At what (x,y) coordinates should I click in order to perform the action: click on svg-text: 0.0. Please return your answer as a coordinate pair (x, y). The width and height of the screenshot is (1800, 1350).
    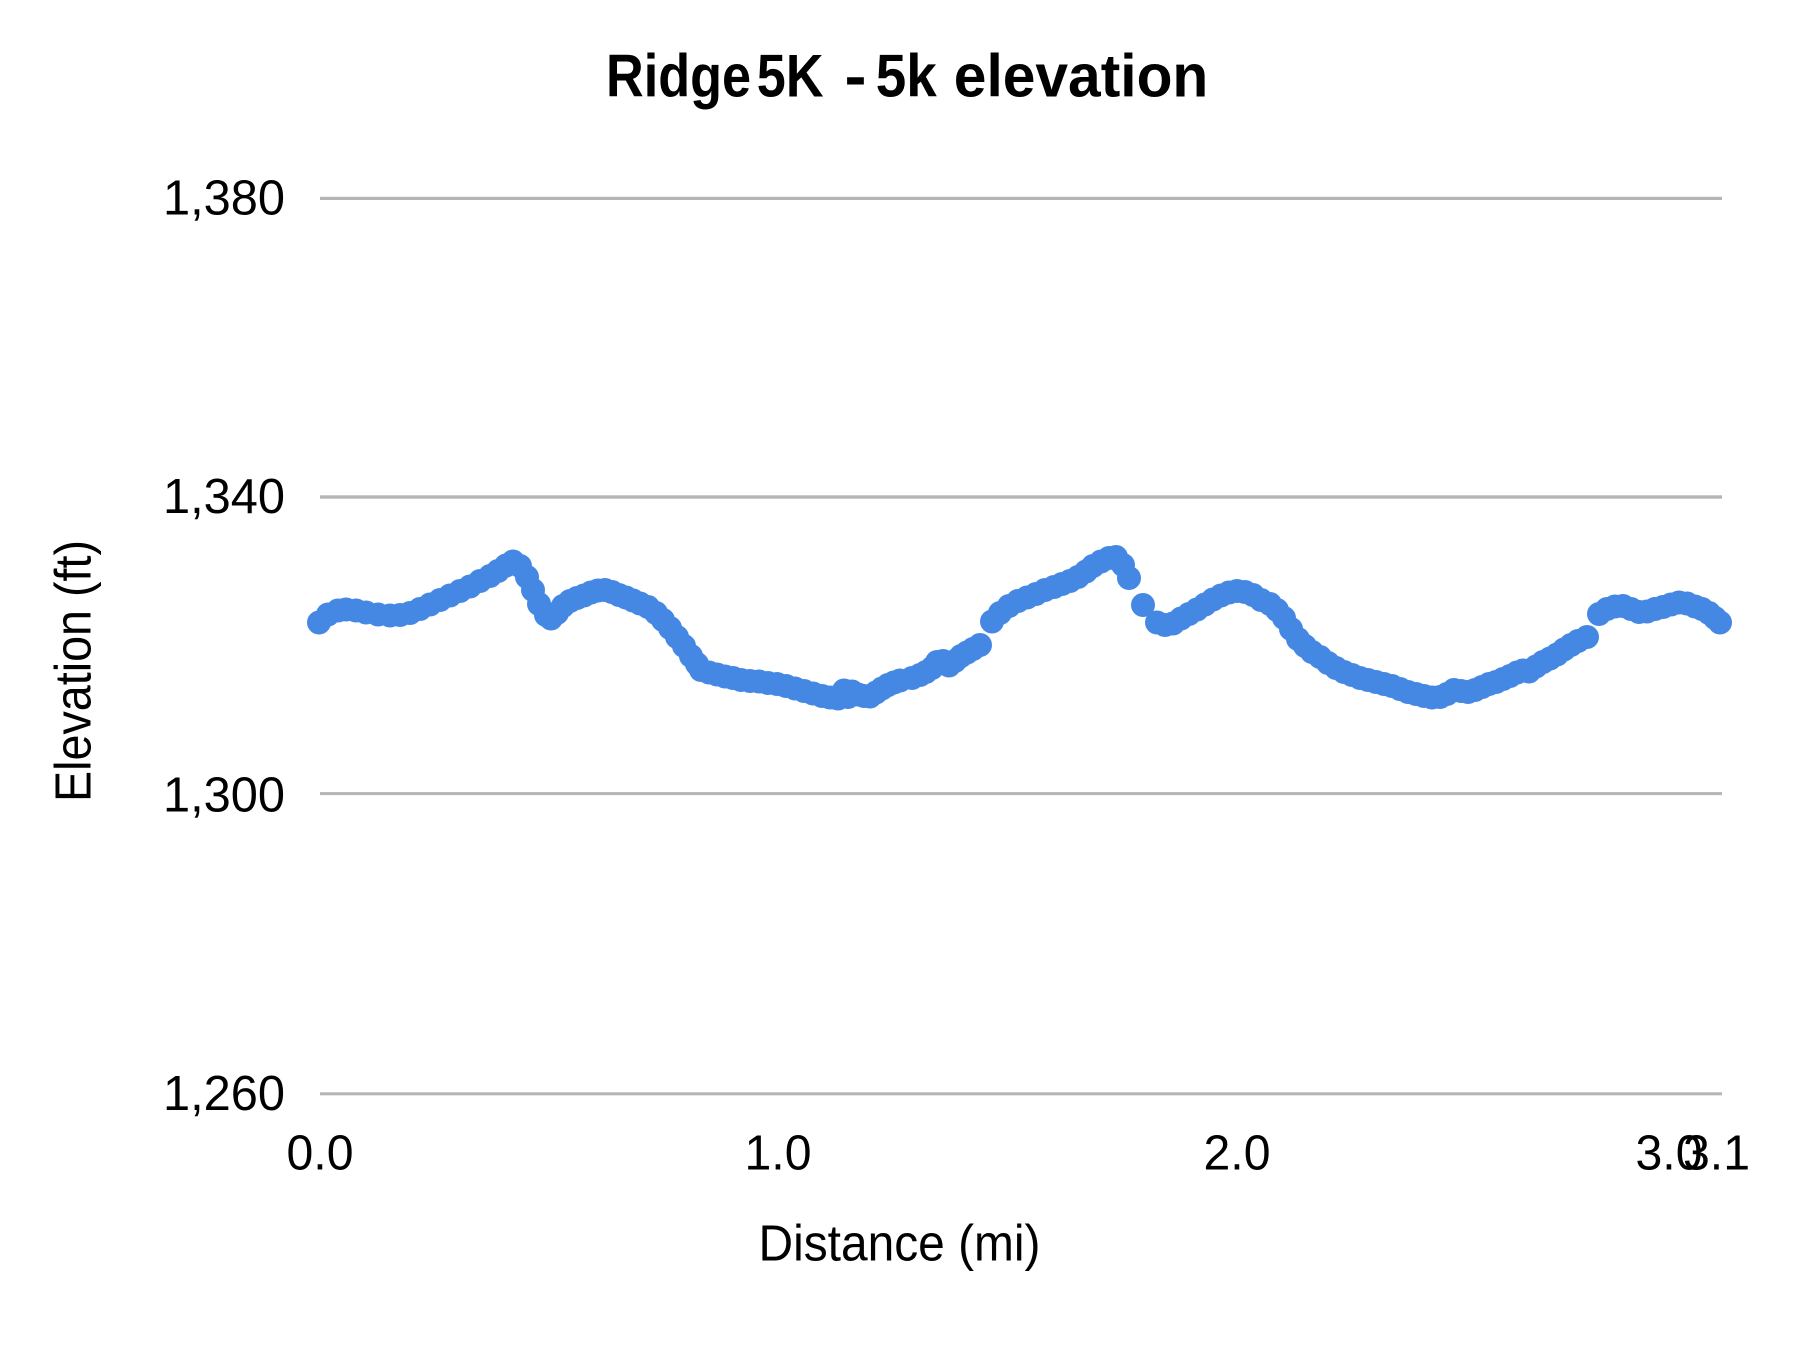
    Looking at the image, I should click on (320, 1154).